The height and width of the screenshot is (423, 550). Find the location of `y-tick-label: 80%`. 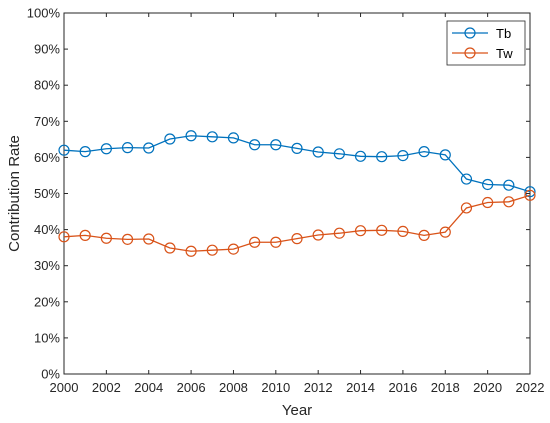

y-tick-label: 80% is located at coordinates (47, 85).